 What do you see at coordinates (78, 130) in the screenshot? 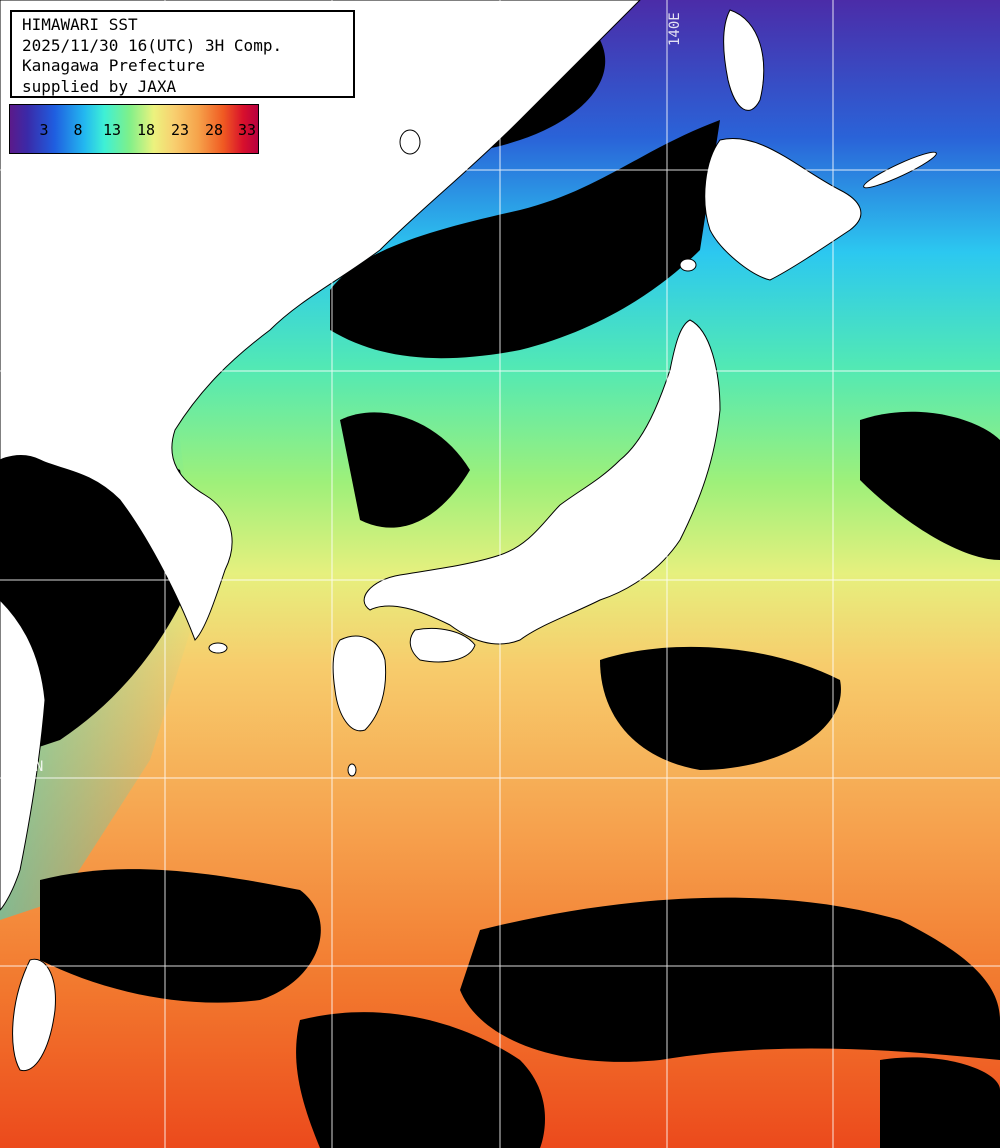
I see `legend-tick: 8` at bounding box center [78, 130].